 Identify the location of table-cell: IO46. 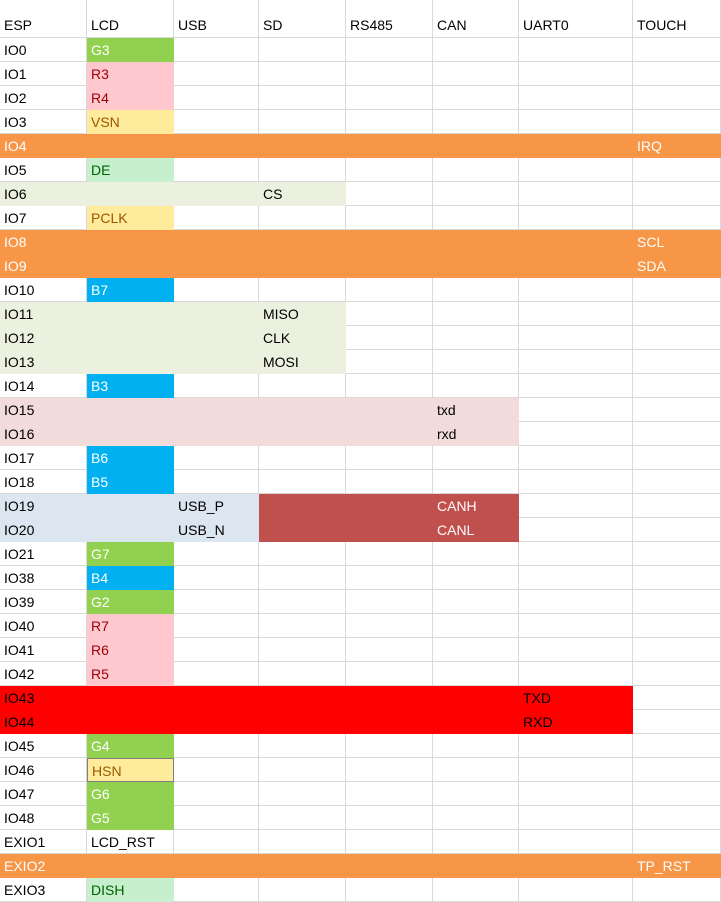
(43, 770).